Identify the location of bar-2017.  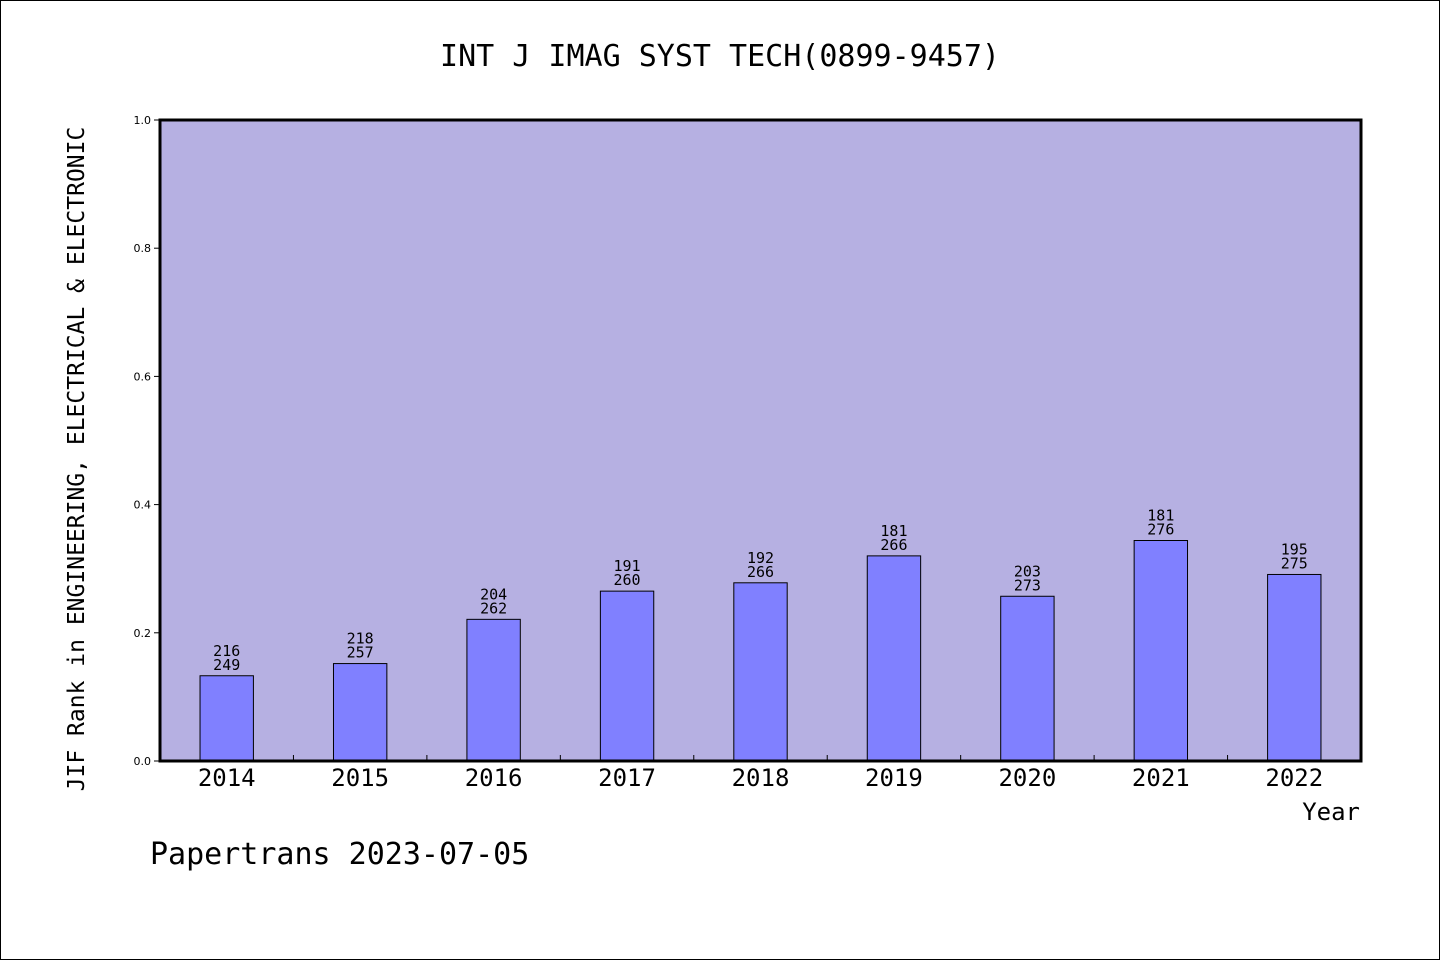
(627, 676).